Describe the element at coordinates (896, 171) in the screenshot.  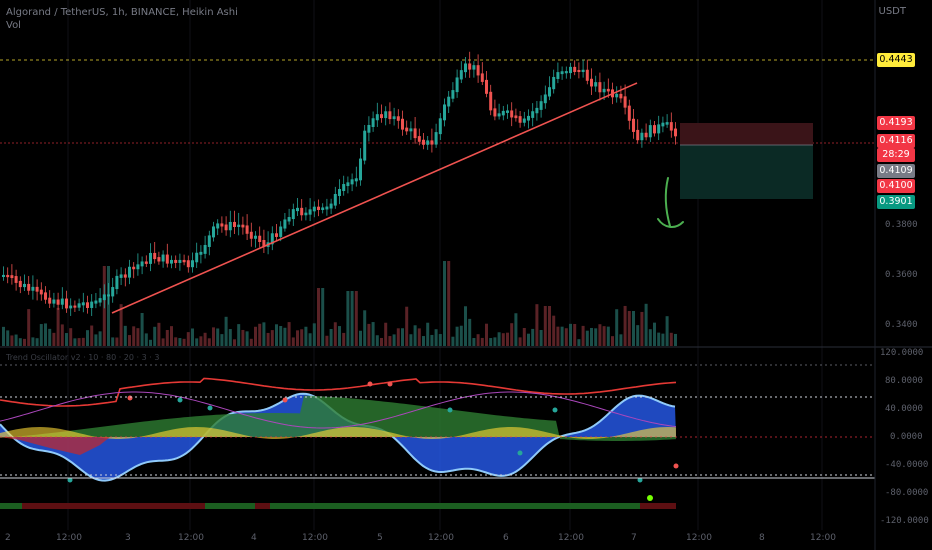
I see `price-tag-bid: 0.4109` at that location.